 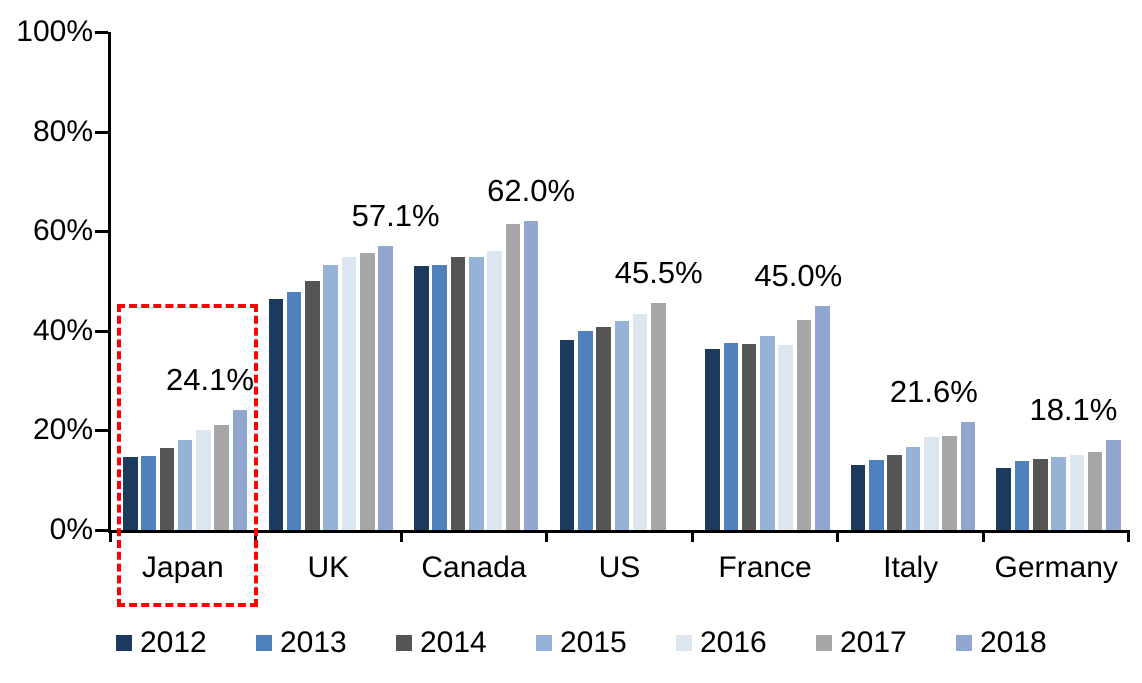 What do you see at coordinates (474, 567) in the screenshot?
I see `category-label-canada: Canada` at bounding box center [474, 567].